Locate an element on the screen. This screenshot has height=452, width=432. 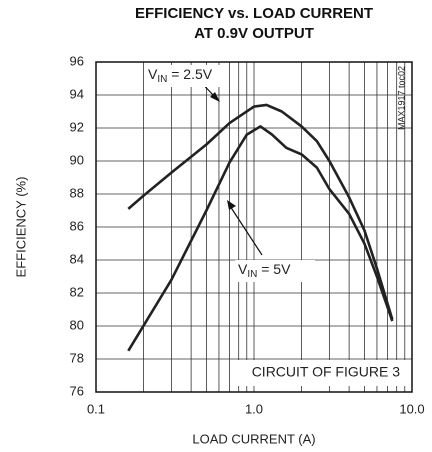
side-note: MAX1917 toc02 is located at coordinates (401, 98).